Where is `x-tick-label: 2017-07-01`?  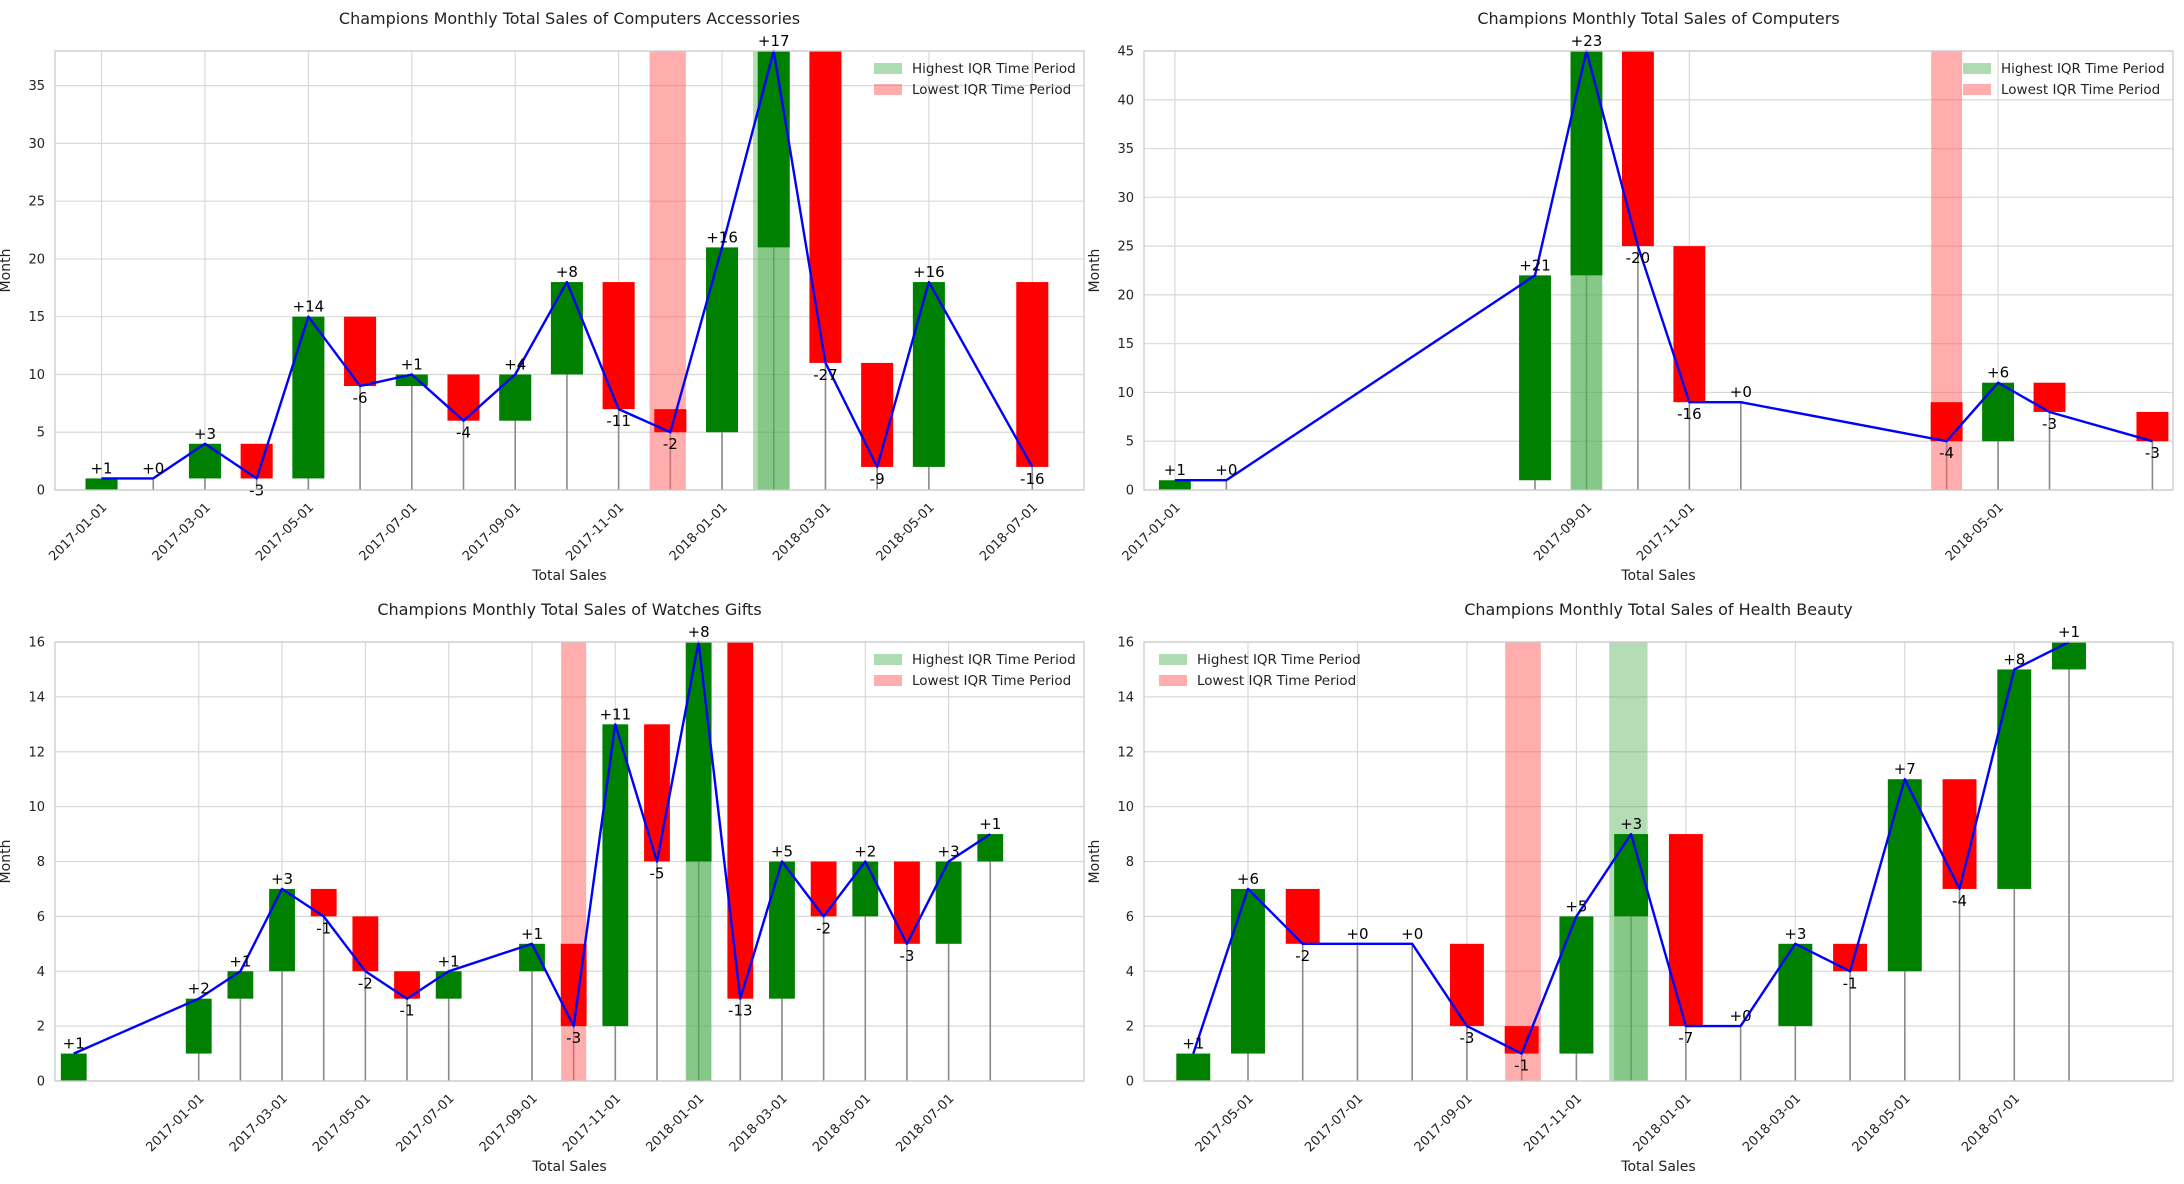
x-tick-label: 2017-07-01 is located at coordinates (425, 1123).